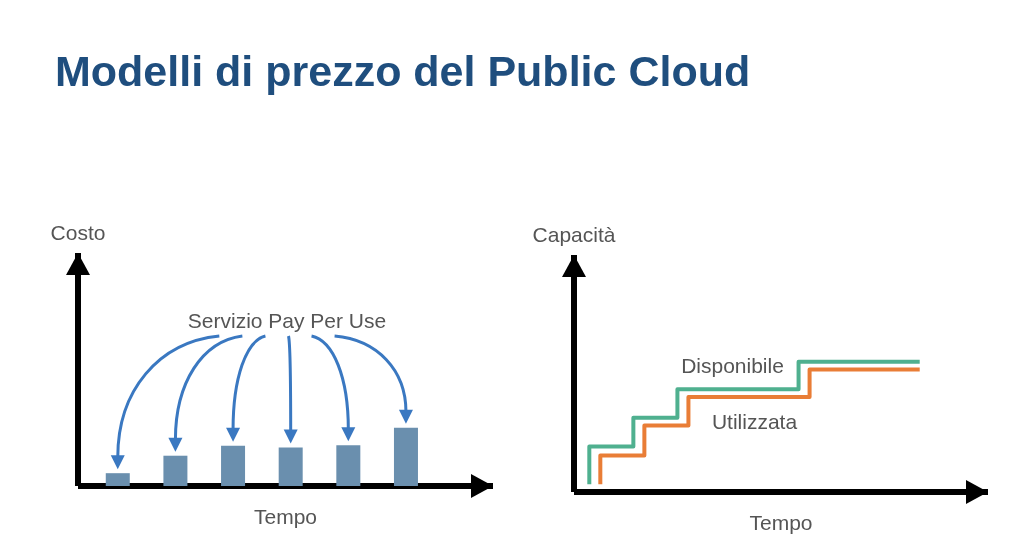 The height and width of the screenshot is (538, 1024). I want to click on series-label: Disponibile, so click(732, 366).